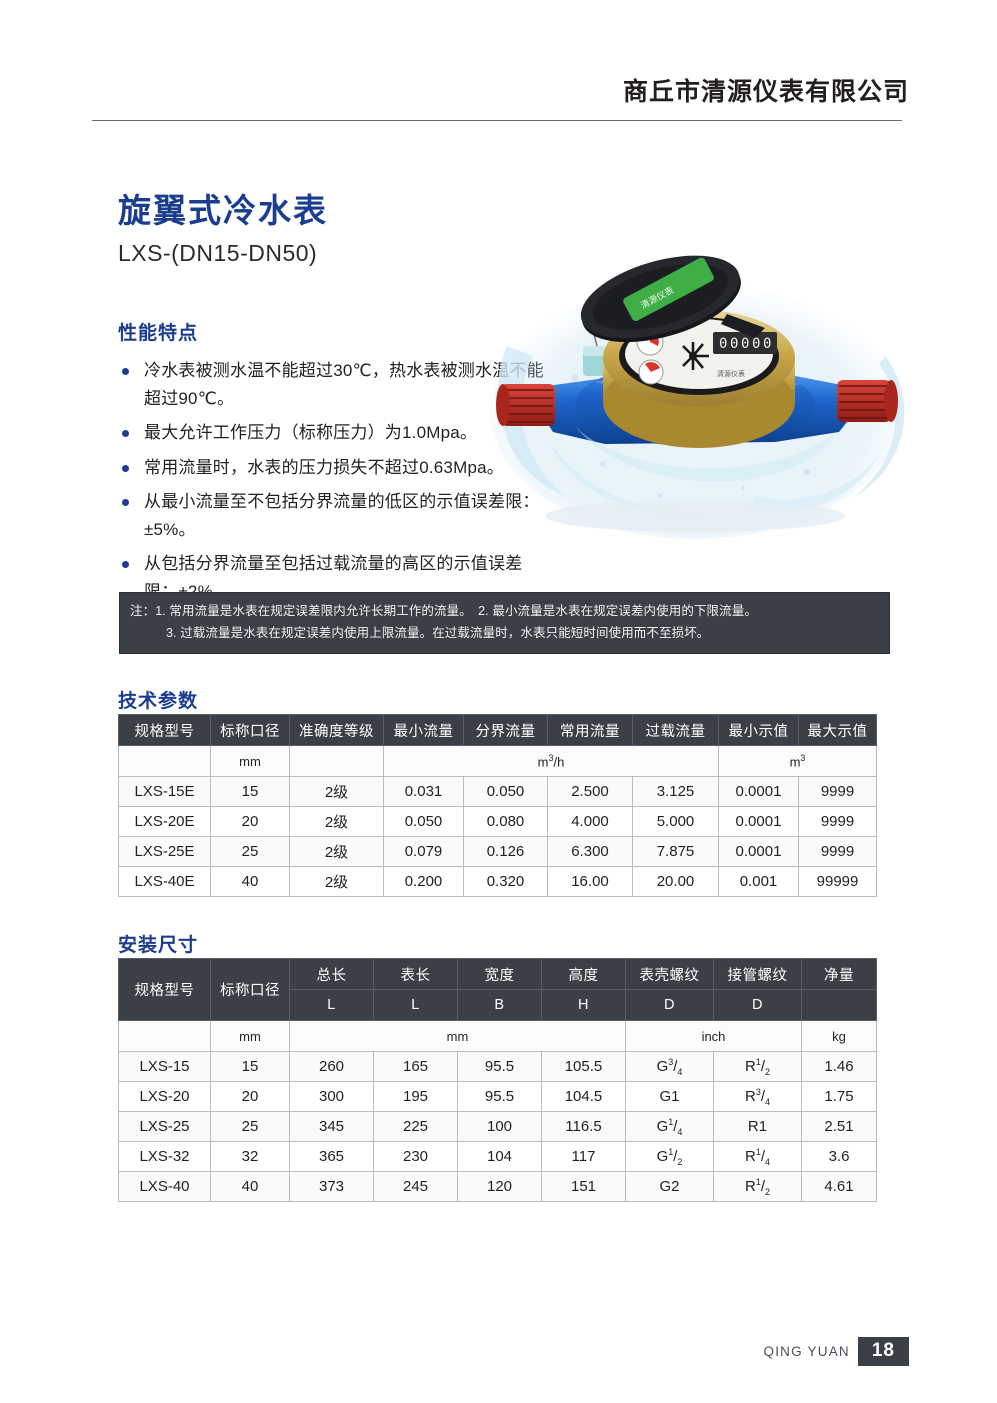  Describe the element at coordinates (697, 397) in the screenshot. I see `water-meter-illustration: 000 00 清源仪表 LXS-15E 清源仪表` at that location.